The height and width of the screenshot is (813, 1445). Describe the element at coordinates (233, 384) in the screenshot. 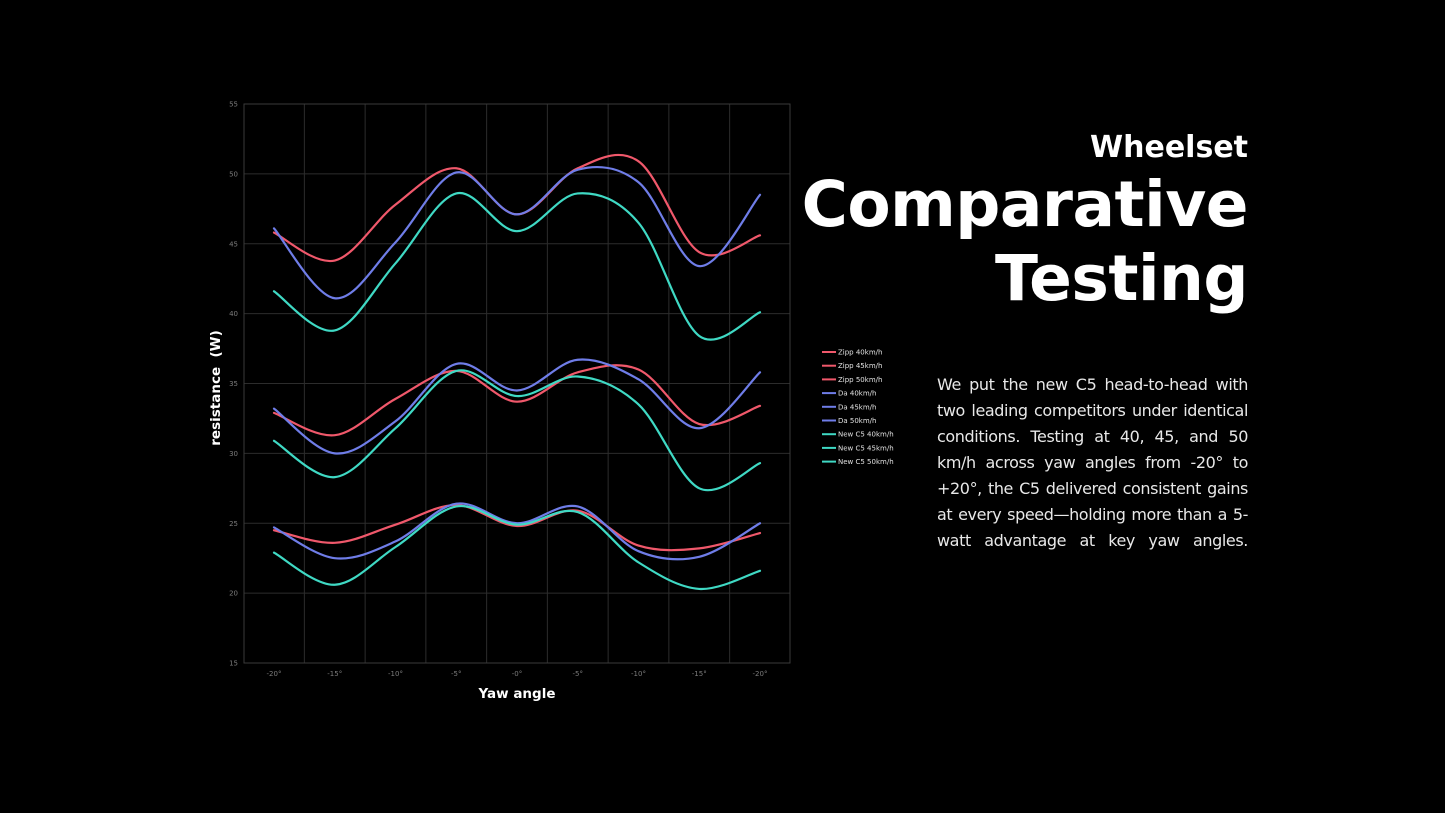

I see `y-tick-label: 35` at that location.